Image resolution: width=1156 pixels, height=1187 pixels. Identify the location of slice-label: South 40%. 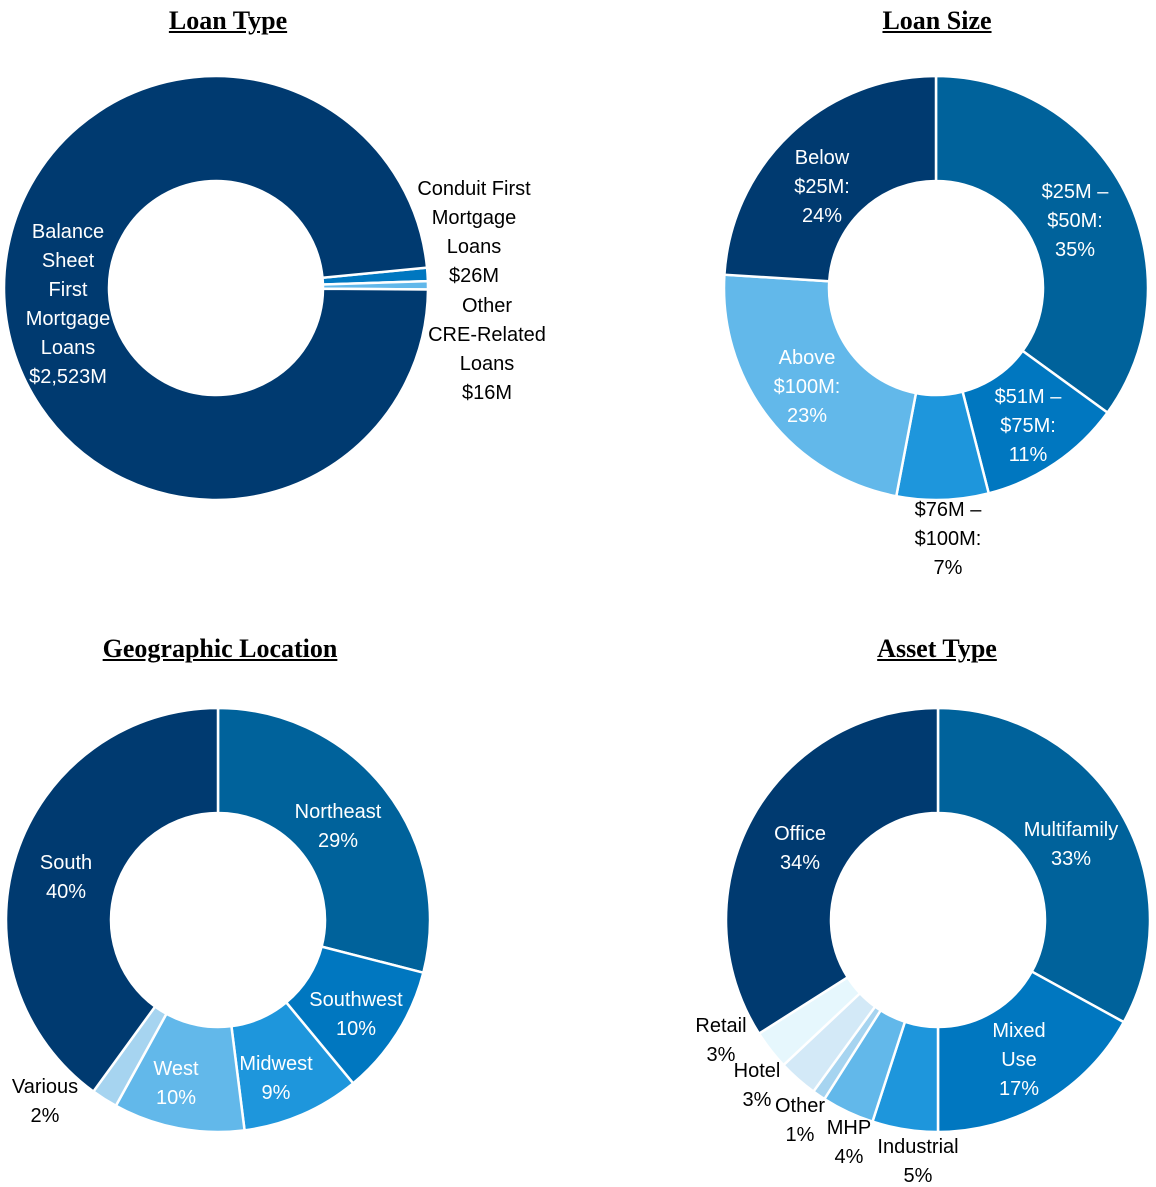
(66, 877).